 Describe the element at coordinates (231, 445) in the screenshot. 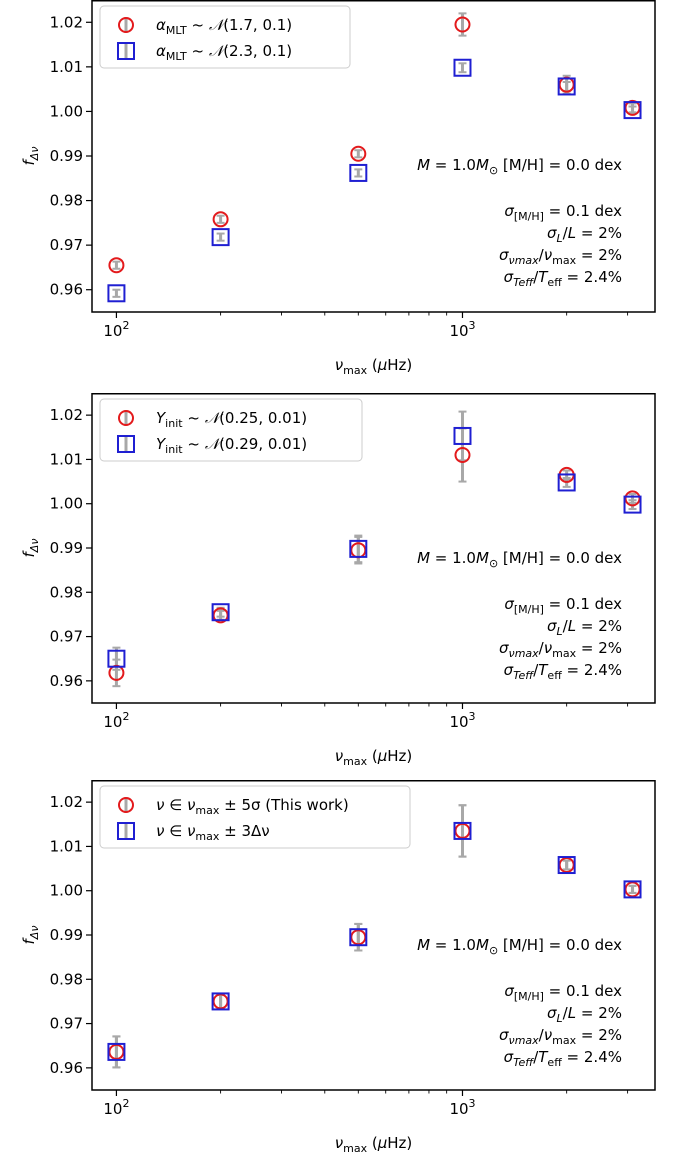

I see `legend-label: Yinit ~ 𝒩(0.29, 0.01)` at that location.